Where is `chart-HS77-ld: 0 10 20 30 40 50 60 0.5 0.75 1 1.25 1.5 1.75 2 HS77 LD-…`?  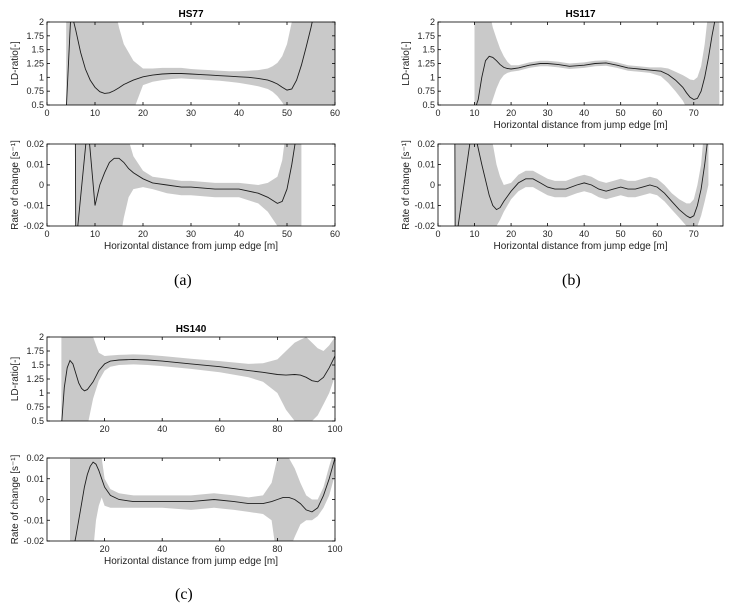
chart-HS77-ld: 0 10 20 30 40 50 60 0.5 0.75 1 1.25 1.5 1.75 2 HS77 LD-… is located at coordinates (175, 63).